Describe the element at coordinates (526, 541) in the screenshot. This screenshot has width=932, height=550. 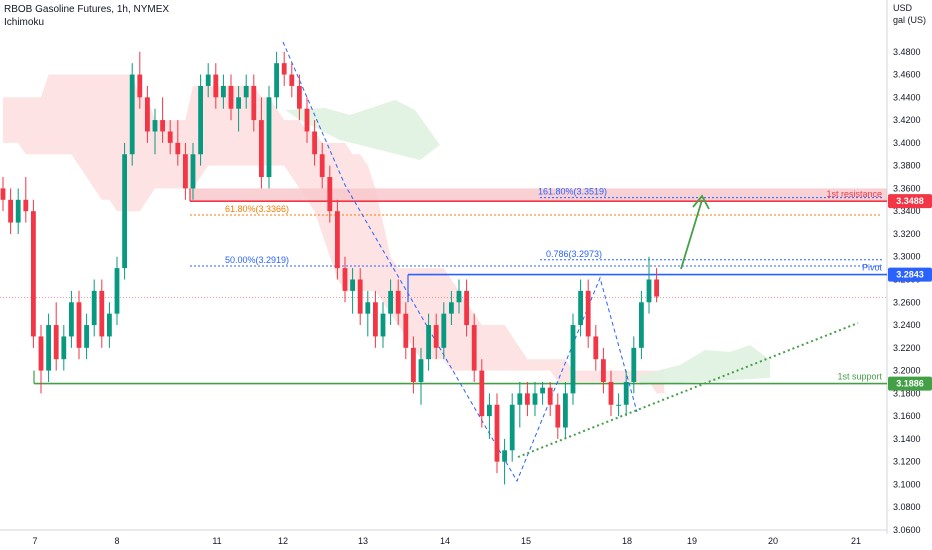
I see `x-tick-label: 15` at that location.